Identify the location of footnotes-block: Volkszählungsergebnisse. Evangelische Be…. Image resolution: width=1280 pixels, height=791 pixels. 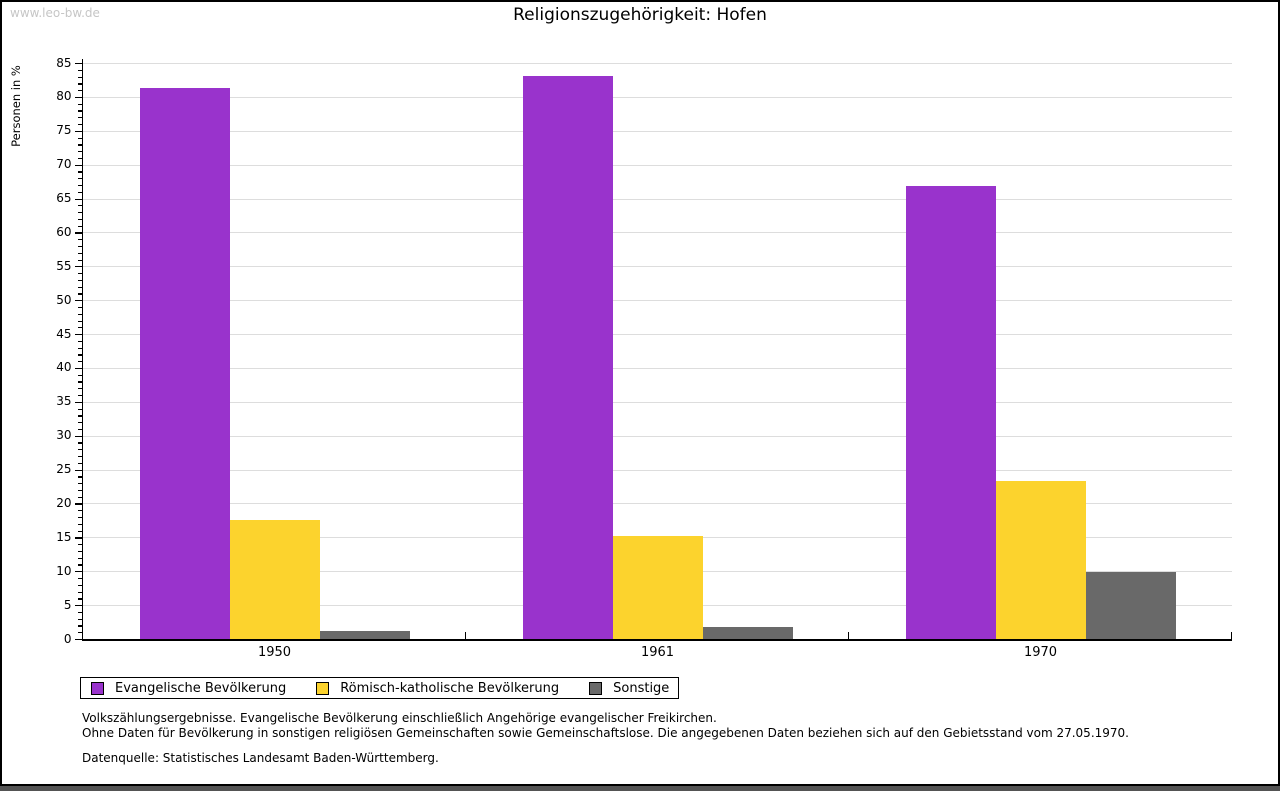
(660, 738).